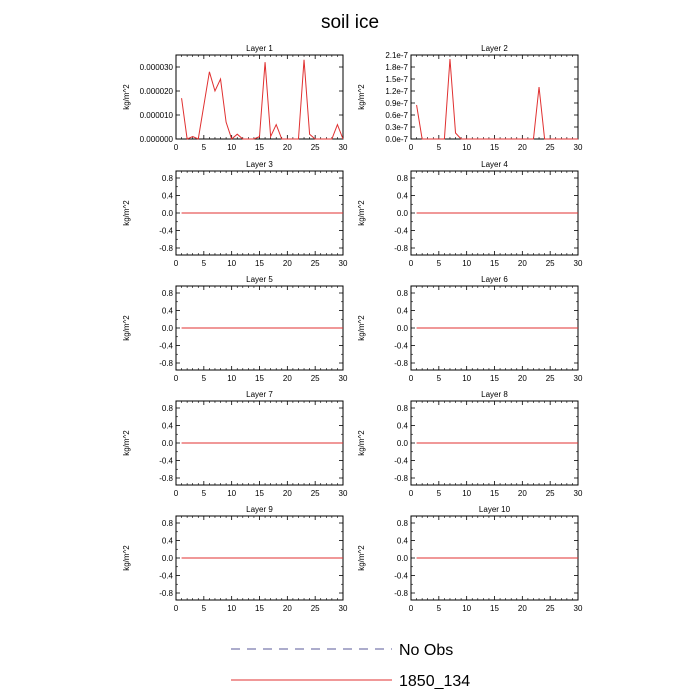 The image size is (700, 700). What do you see at coordinates (396, 139) in the screenshot?
I see `y-tick-label: 0.0e-7` at bounding box center [396, 139].